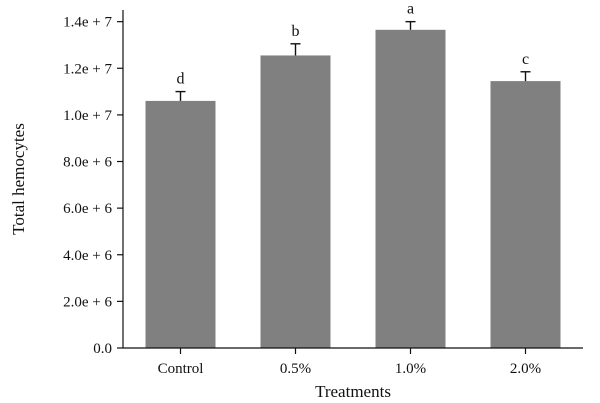  Describe the element at coordinates (18, 179) in the screenshot. I see `y-axis-title: Total hemocytes` at that location.